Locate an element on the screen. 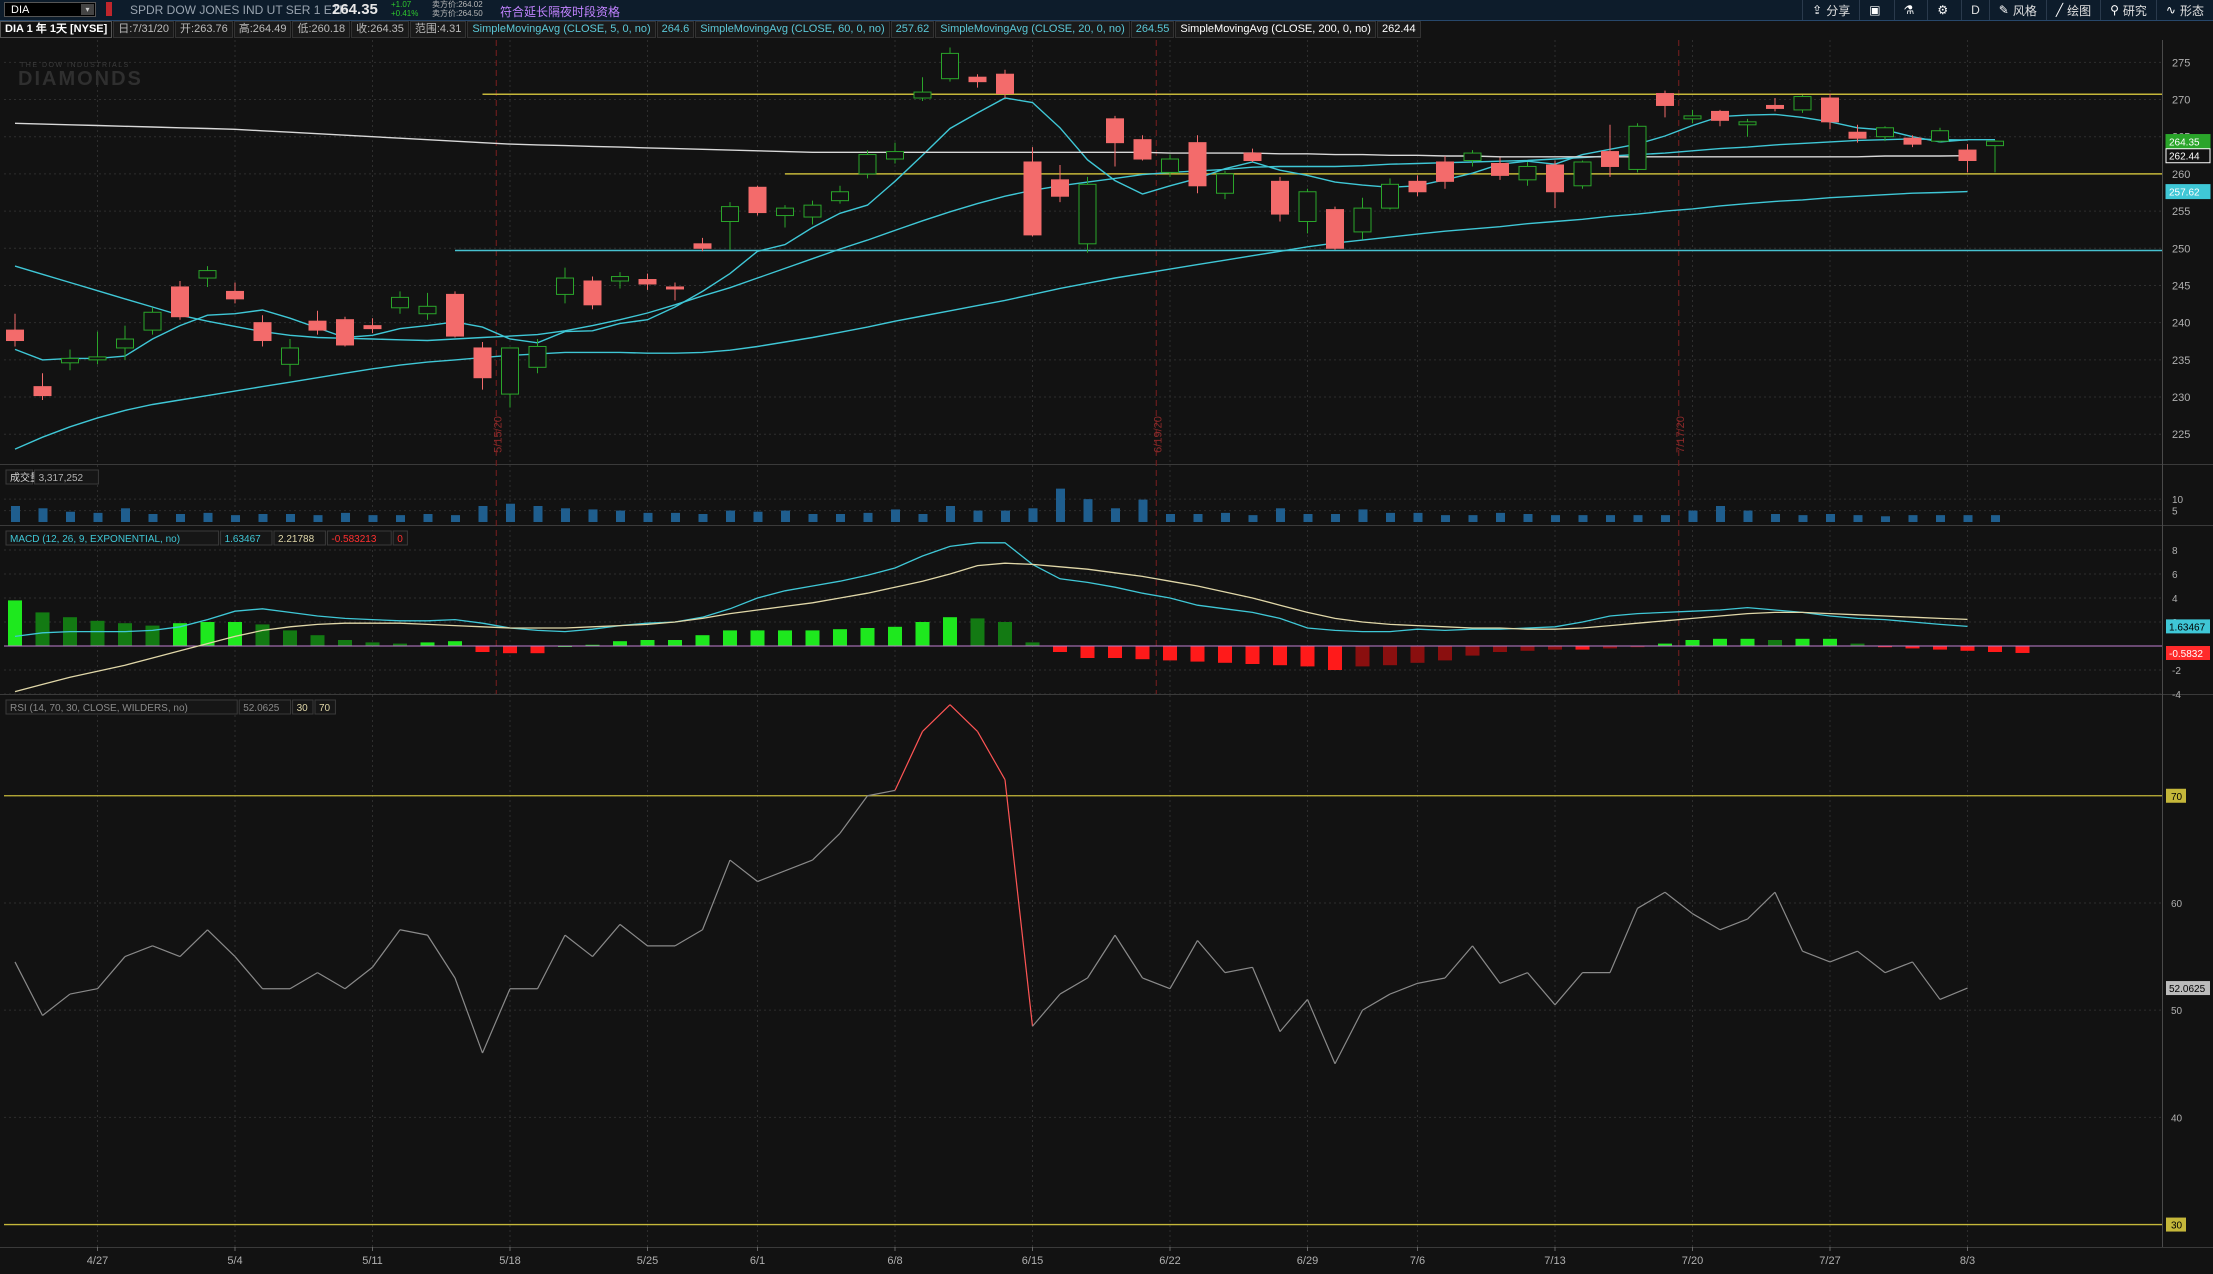  sma20-label: SimpleMovingAvg (CLOSE, 20, 0, no) is located at coordinates (1032, 29).